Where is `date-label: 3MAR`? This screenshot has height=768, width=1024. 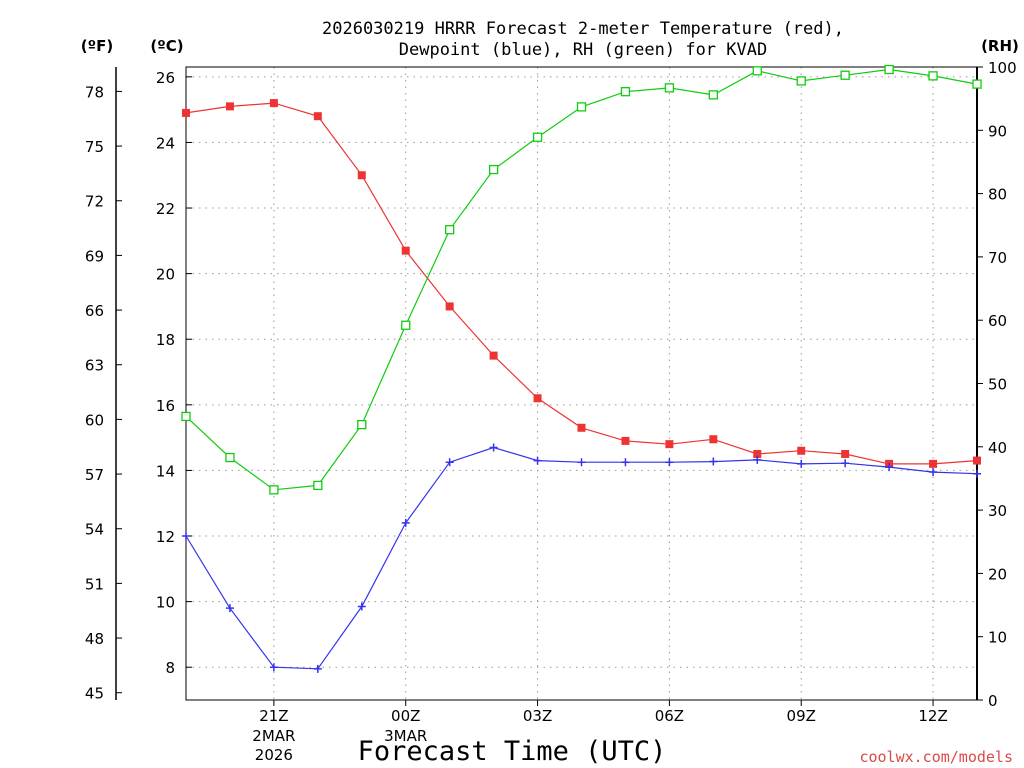
date-label: 3MAR is located at coordinates (405, 736).